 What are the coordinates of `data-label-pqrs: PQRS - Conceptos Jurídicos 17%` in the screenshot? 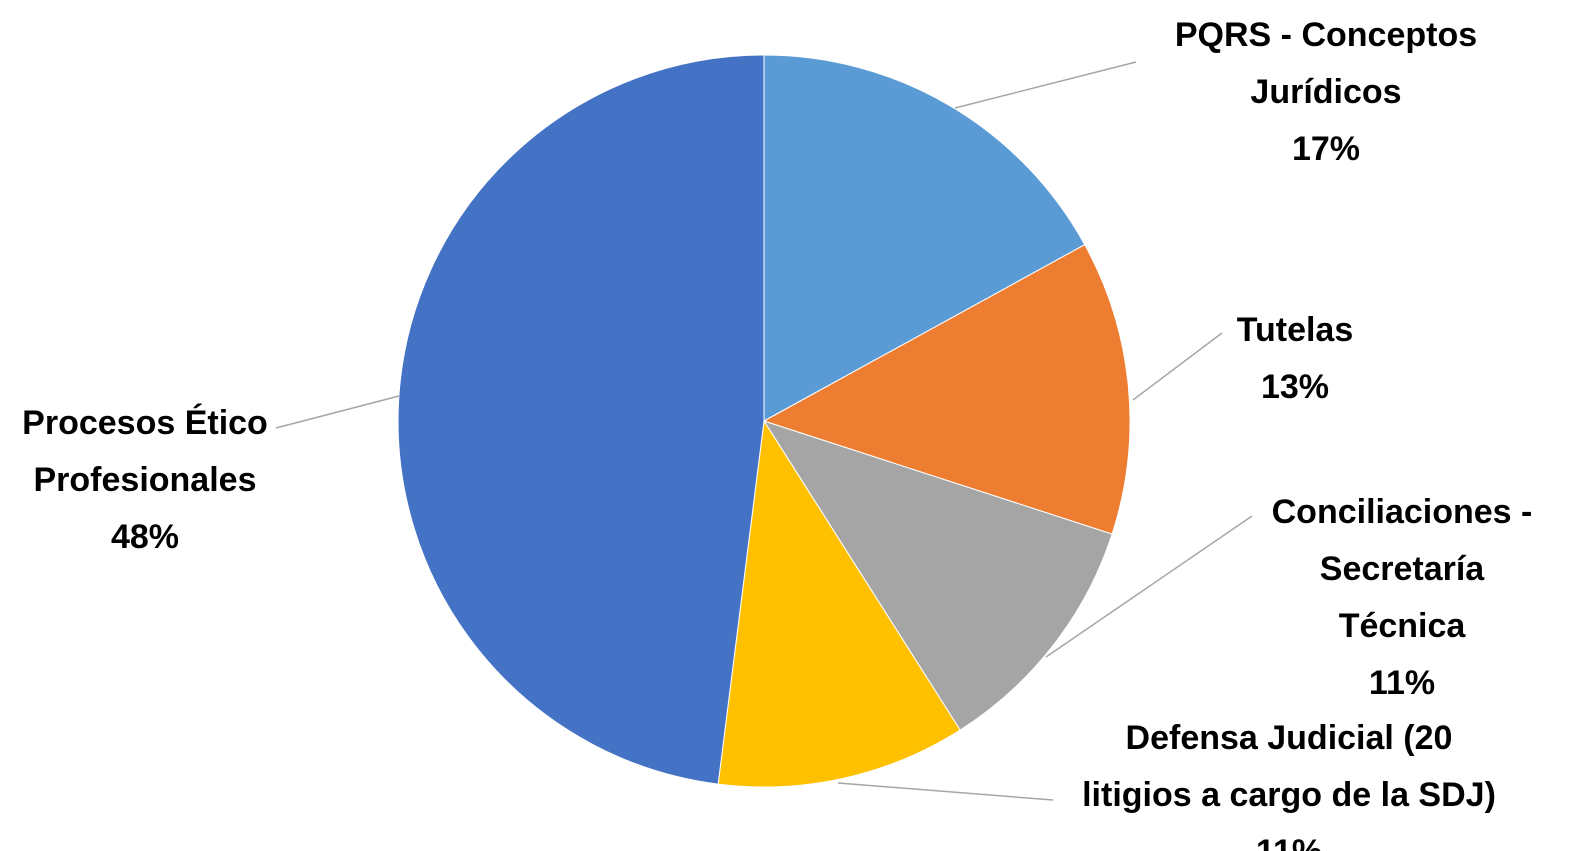 It's located at (1326, 92).